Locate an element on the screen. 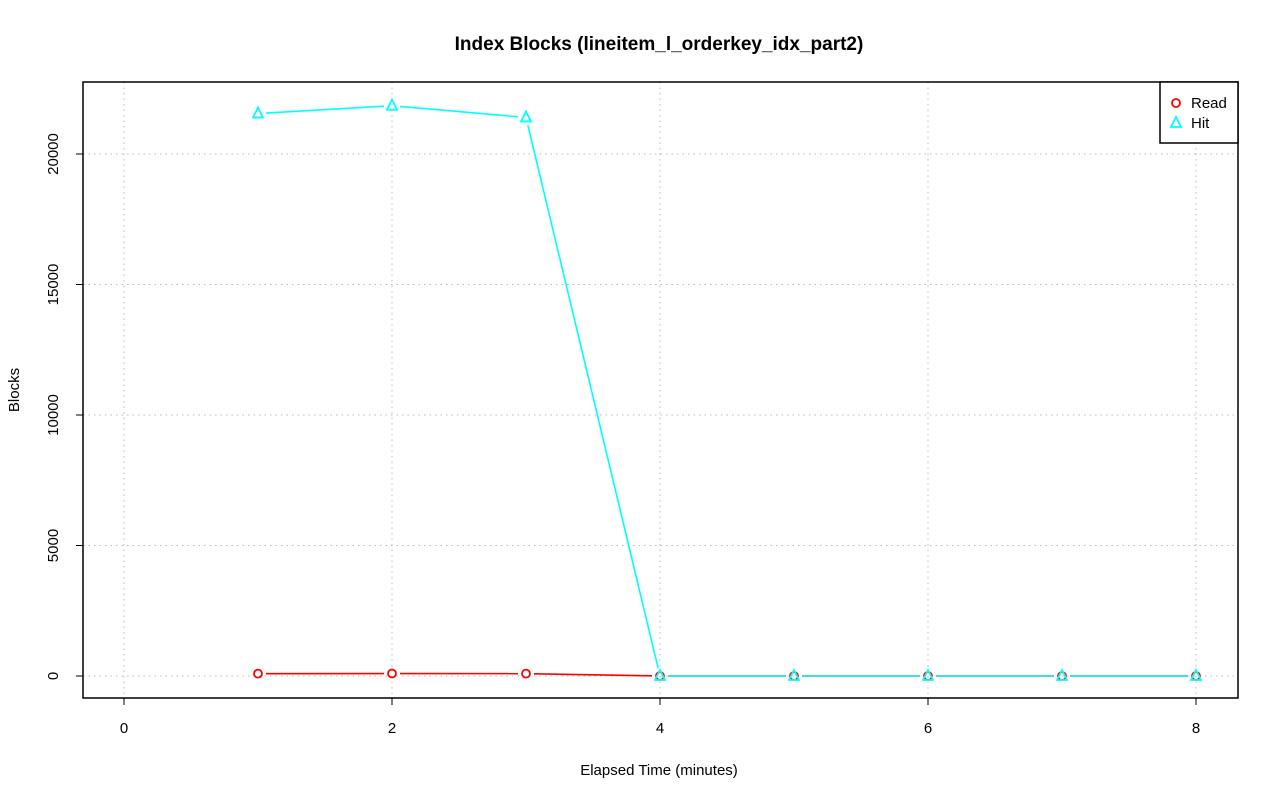 This screenshot has width=1280, height=801. x-tick-label: 6 is located at coordinates (928, 728).